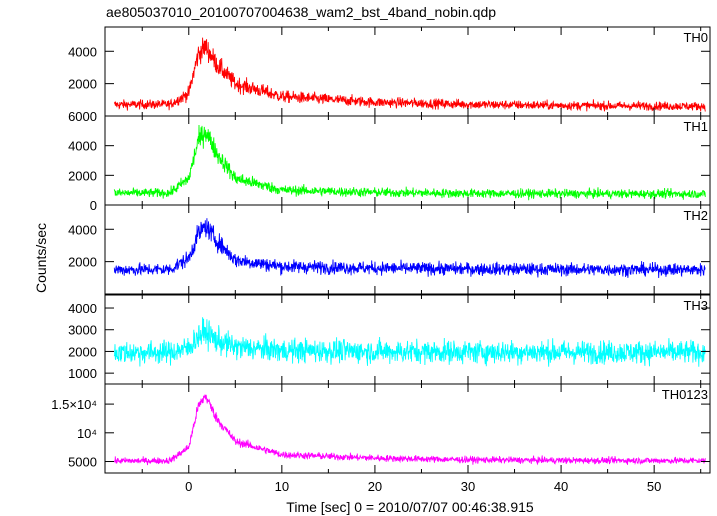 This screenshot has height=516, width=717. Describe the element at coordinates (410, 507) in the screenshot. I see `x-axis-label: Time [sec] 0 = 2010/07/07 00:46:38.915` at that location.